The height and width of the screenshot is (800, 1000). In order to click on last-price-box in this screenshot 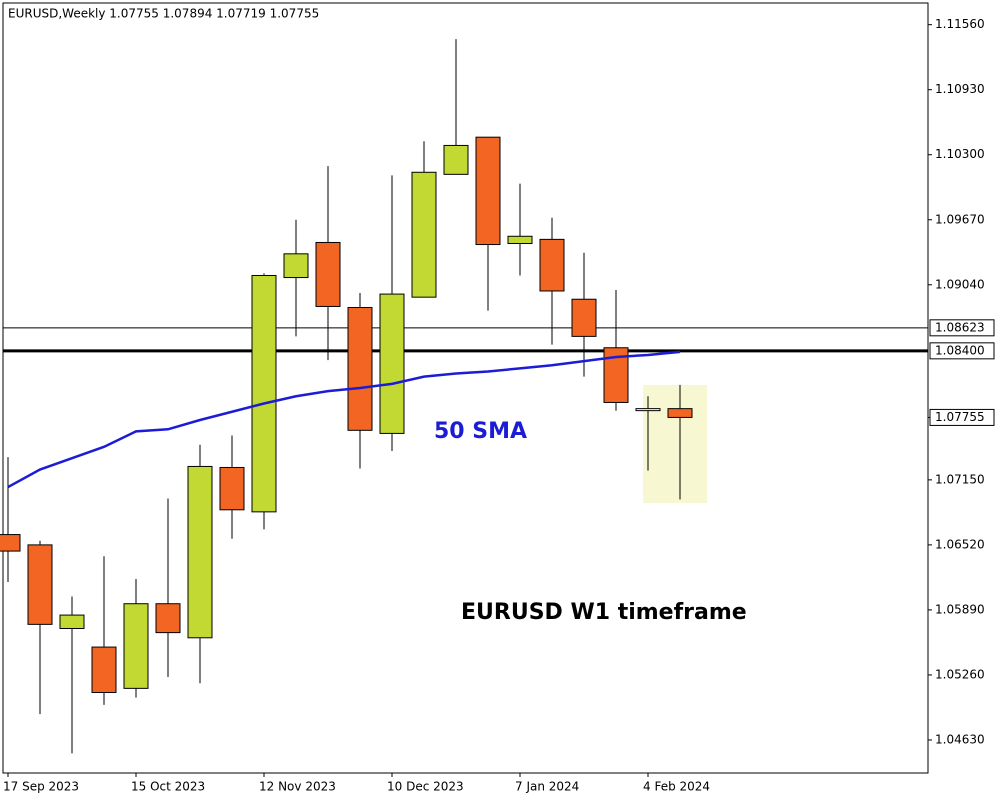, I will do `click(962, 417)`.